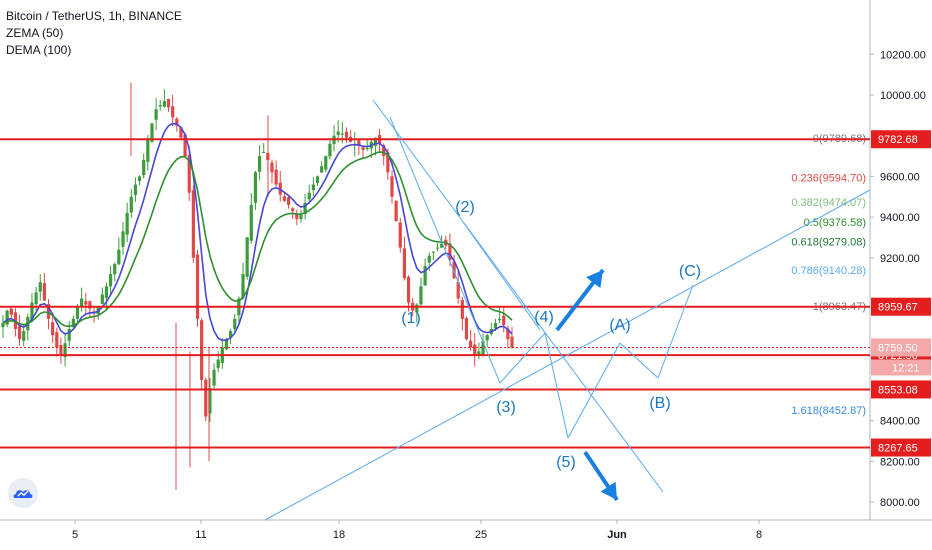  What do you see at coordinates (898, 140) in the screenshot?
I see `price-level-tag-label: 9782.68` at bounding box center [898, 140].